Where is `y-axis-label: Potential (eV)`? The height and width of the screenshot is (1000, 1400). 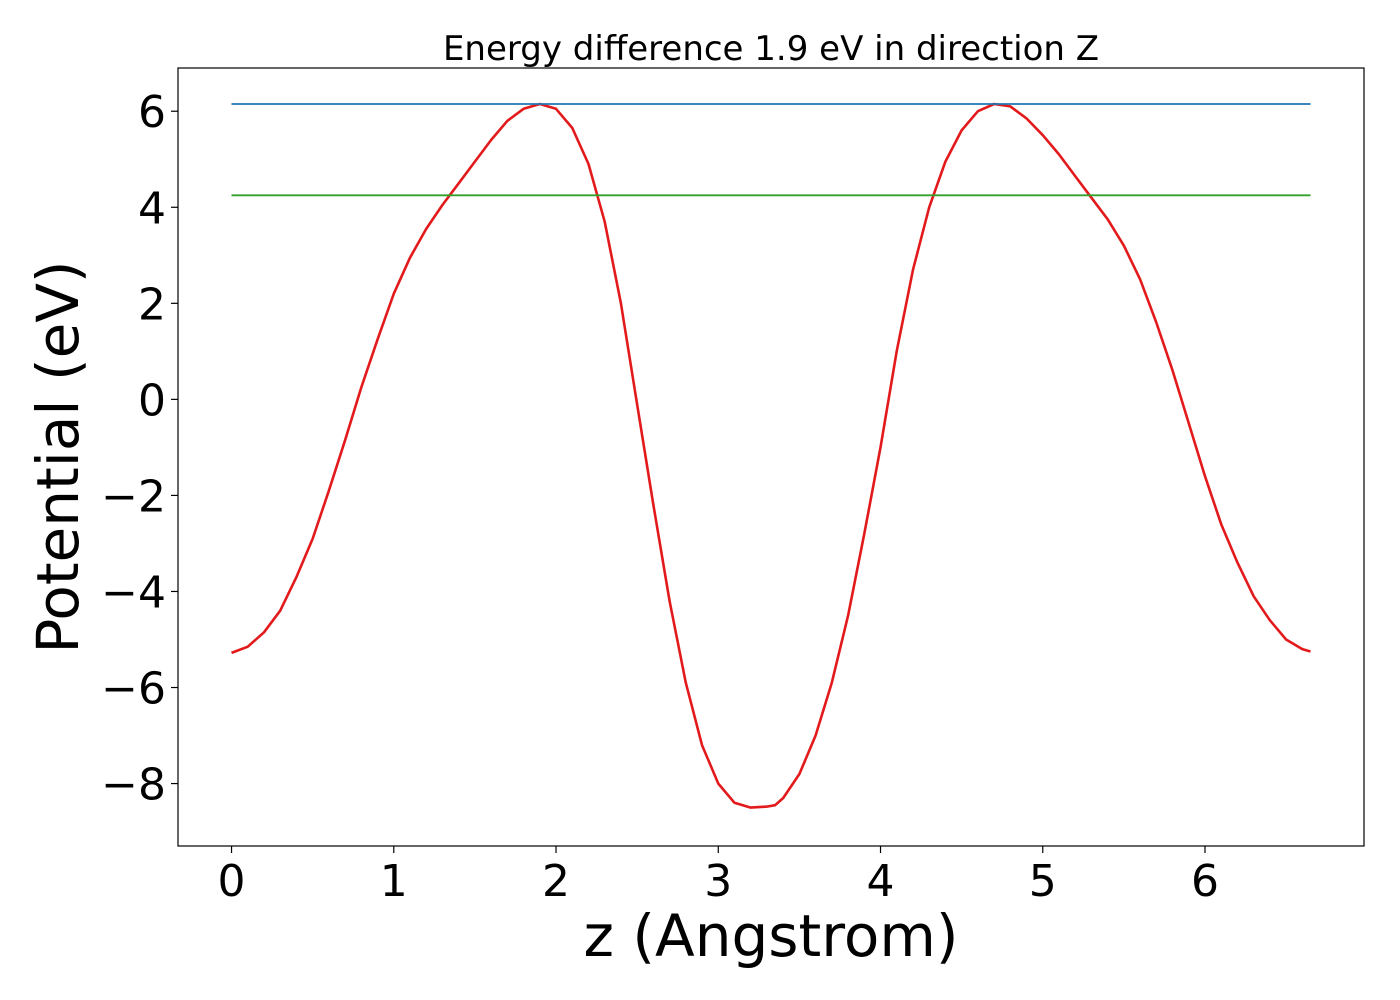
y-axis-label: Potential (eV) is located at coordinates (58, 456).